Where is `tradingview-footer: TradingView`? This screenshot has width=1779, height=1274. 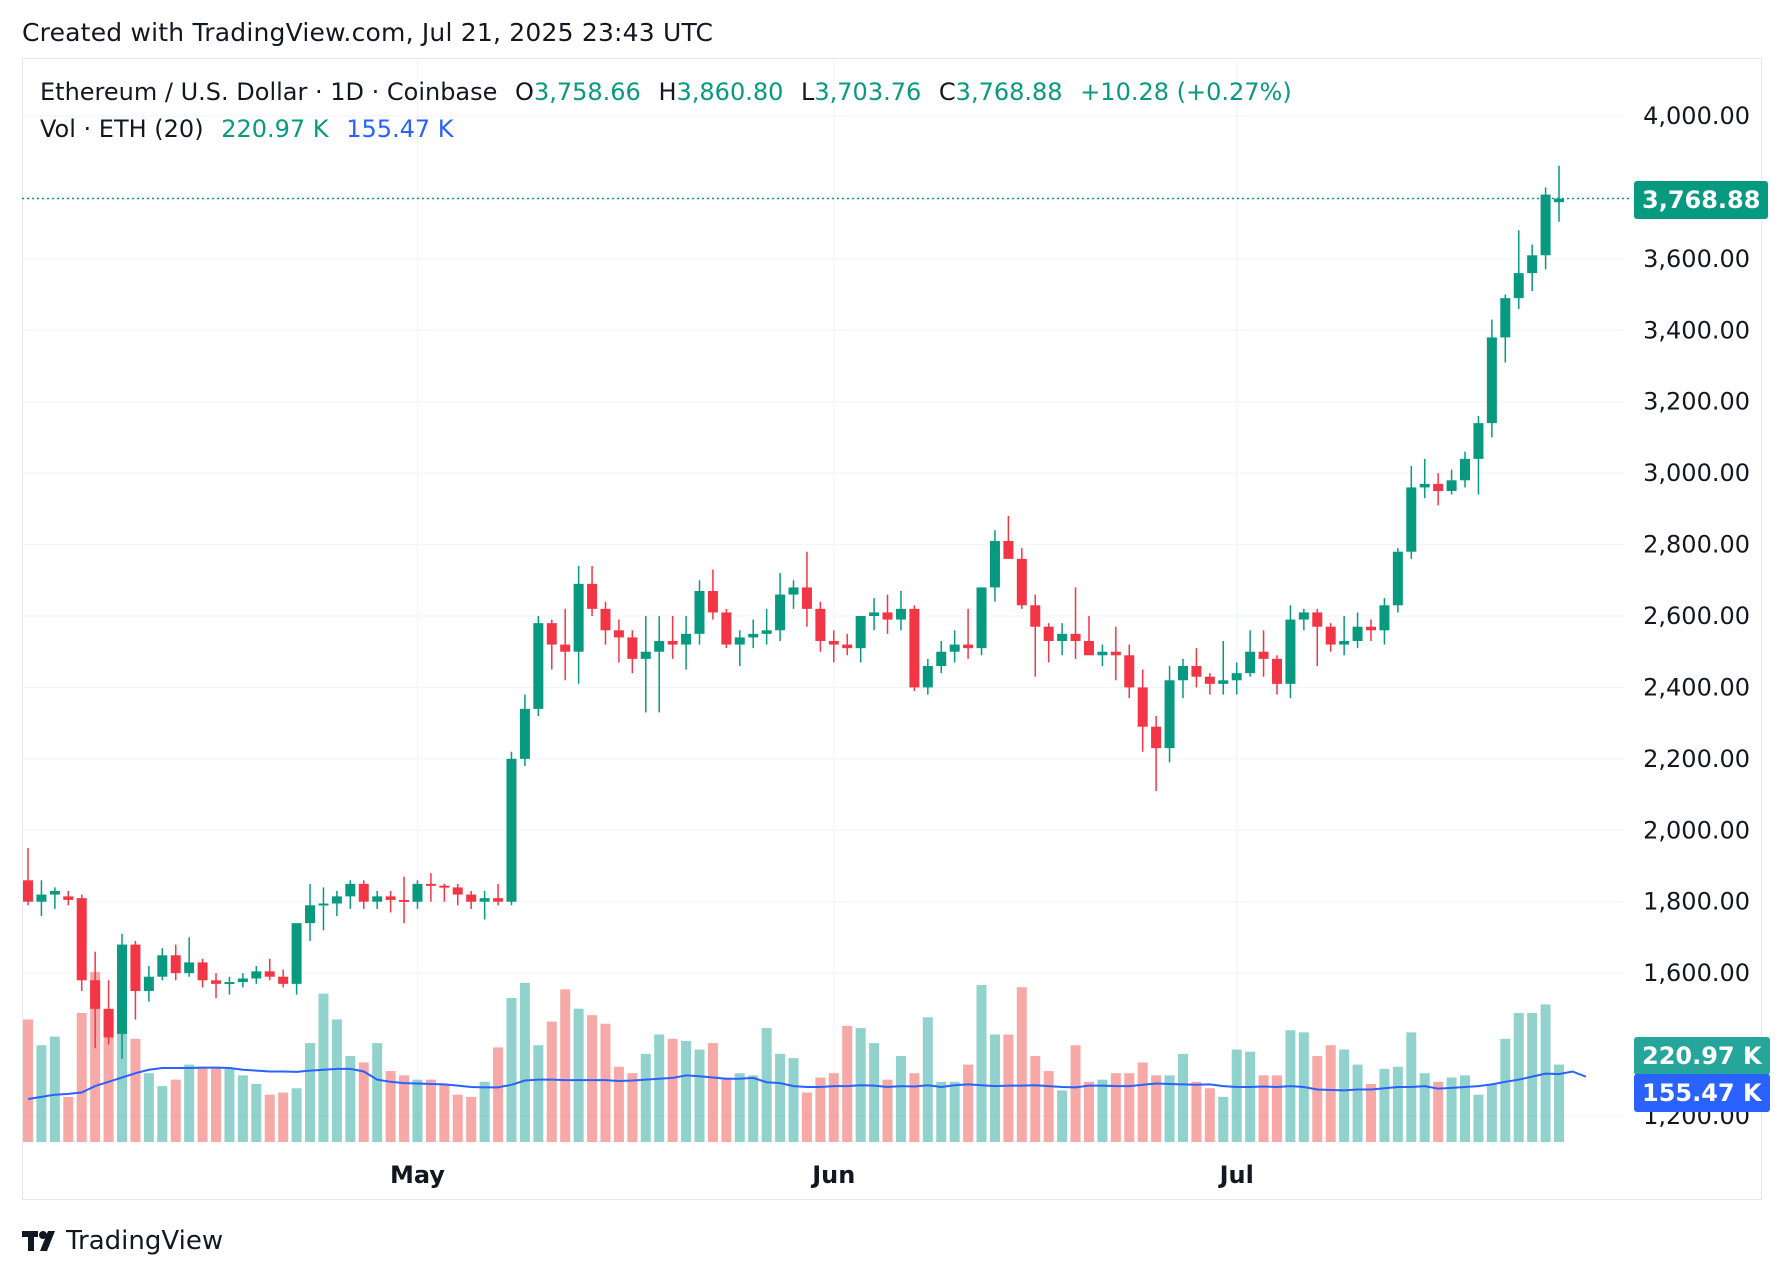 tradingview-footer: TradingView is located at coordinates (122, 1241).